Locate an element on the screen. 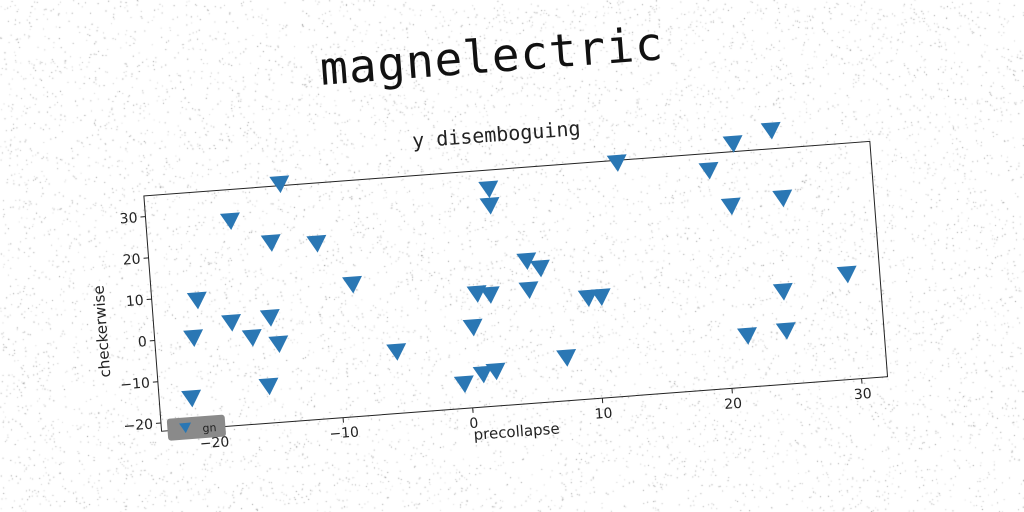  y-tick-label: −10 is located at coordinates (135, 384).